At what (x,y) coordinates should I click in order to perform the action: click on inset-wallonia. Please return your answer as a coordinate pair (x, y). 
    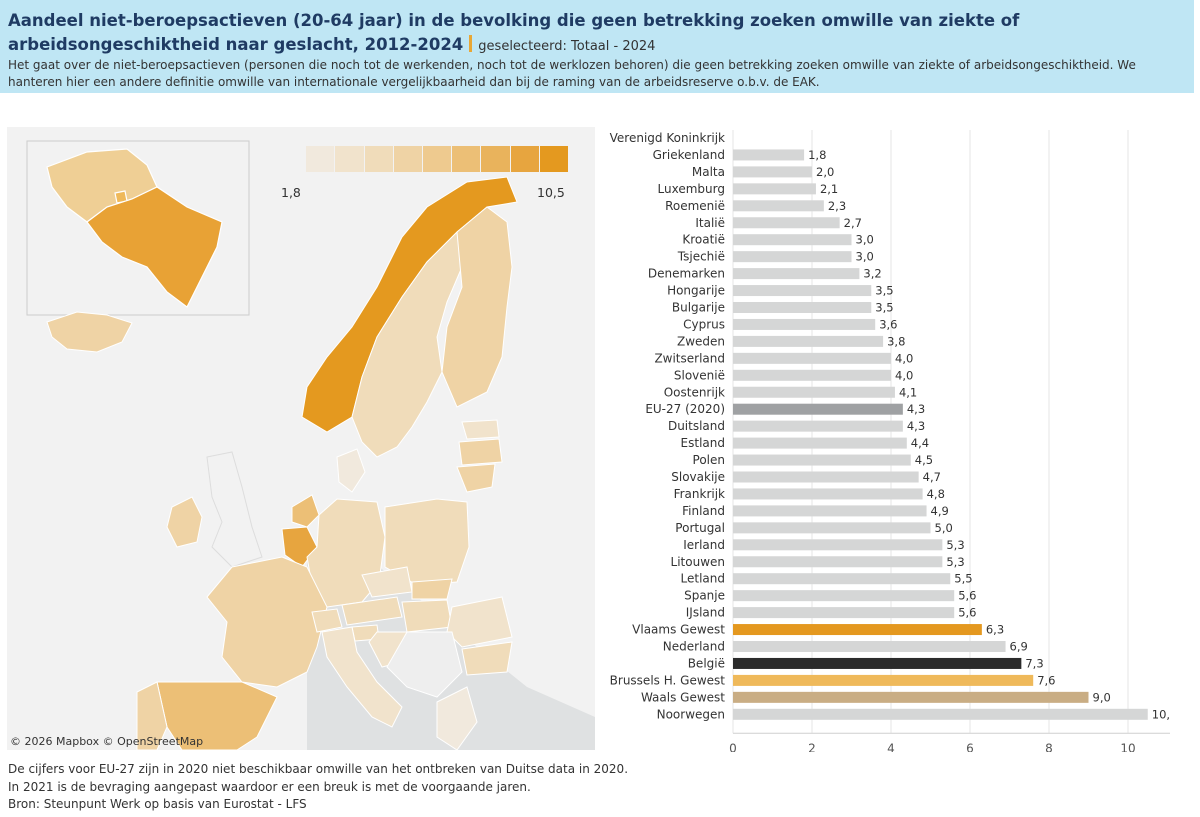
    Looking at the image, I should click on (154, 247).